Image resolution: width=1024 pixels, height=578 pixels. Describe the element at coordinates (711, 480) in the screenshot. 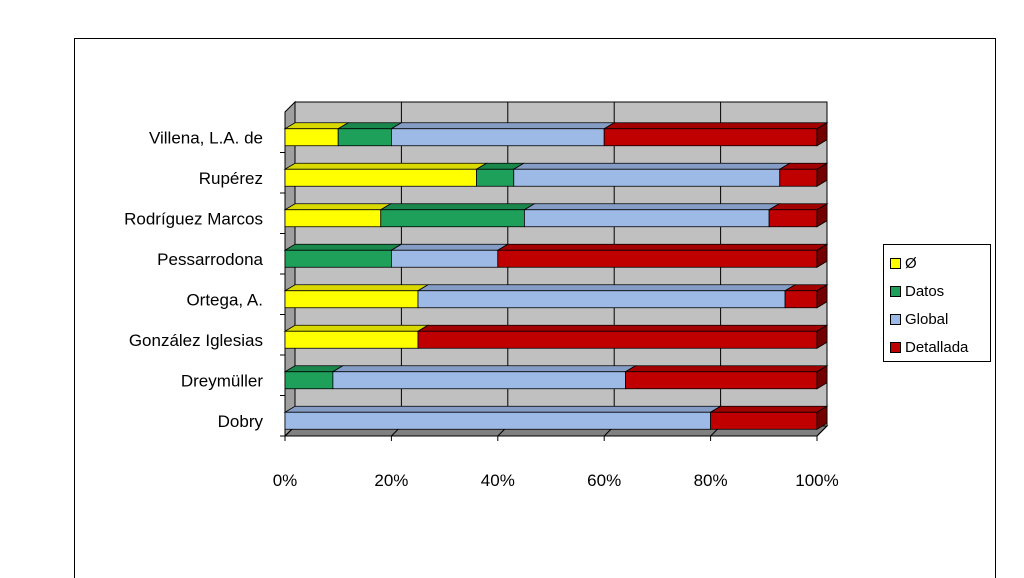

I see `x-tick-label: 80%` at that location.